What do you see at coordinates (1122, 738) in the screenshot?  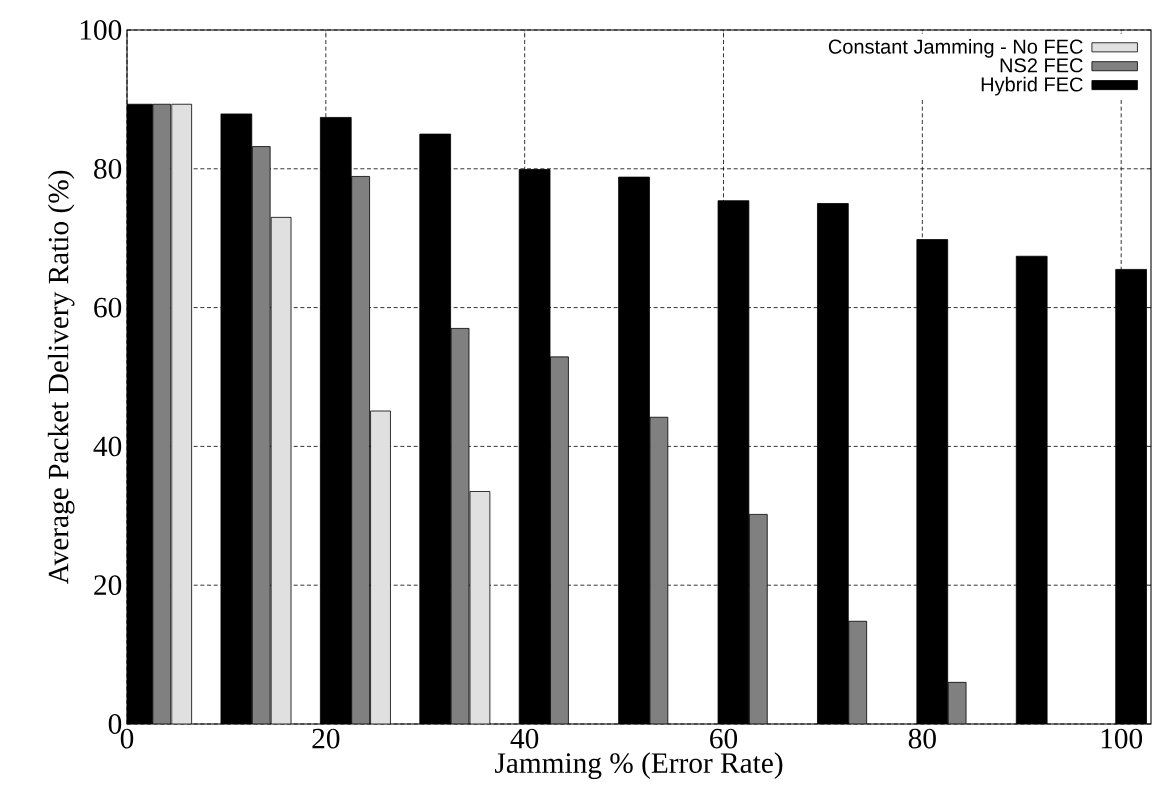 I see `x-tick-label: 100` at bounding box center [1122, 738].